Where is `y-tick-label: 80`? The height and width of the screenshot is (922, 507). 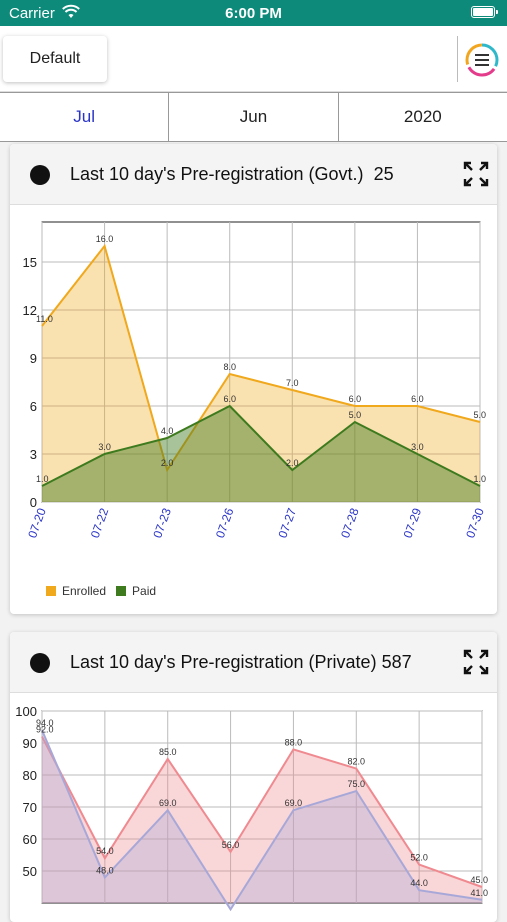
y-tick-label: 80 is located at coordinates (30, 775).